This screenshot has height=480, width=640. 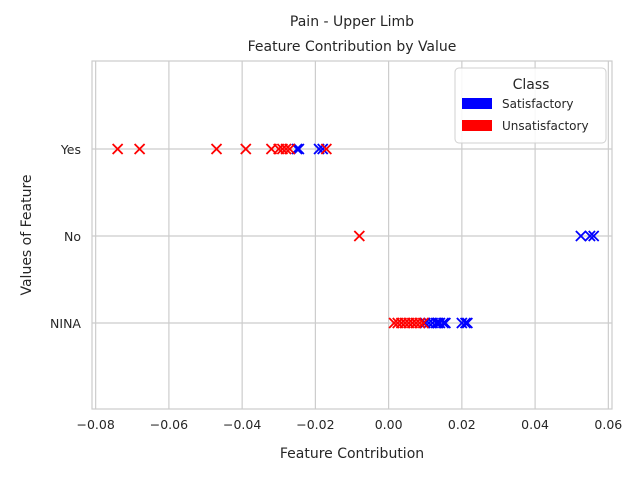 What do you see at coordinates (462, 424) in the screenshot?
I see `x-tick-label: 0.02` at bounding box center [462, 424].